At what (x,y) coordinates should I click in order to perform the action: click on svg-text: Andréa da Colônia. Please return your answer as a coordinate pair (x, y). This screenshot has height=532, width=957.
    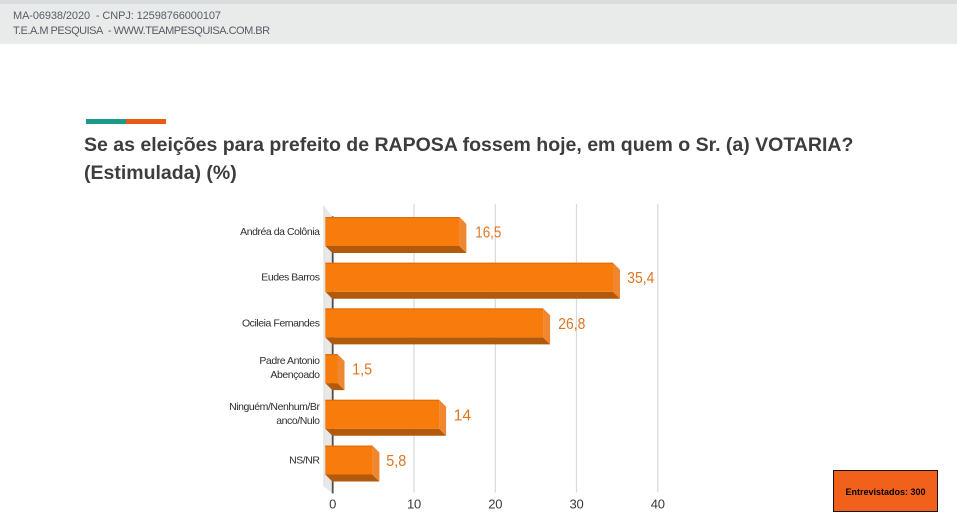
    Looking at the image, I should click on (280, 232).